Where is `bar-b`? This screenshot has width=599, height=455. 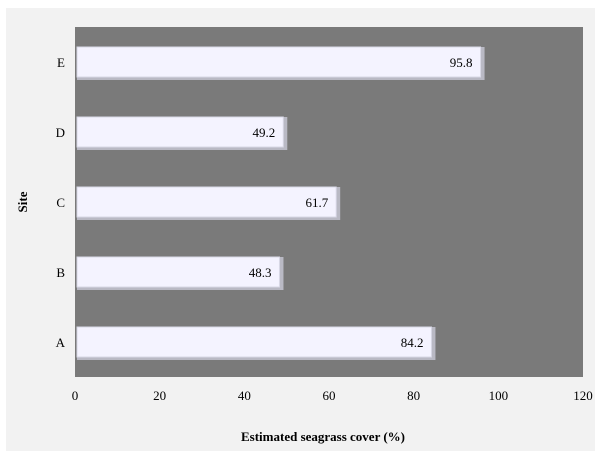 bar-b is located at coordinates (178, 272).